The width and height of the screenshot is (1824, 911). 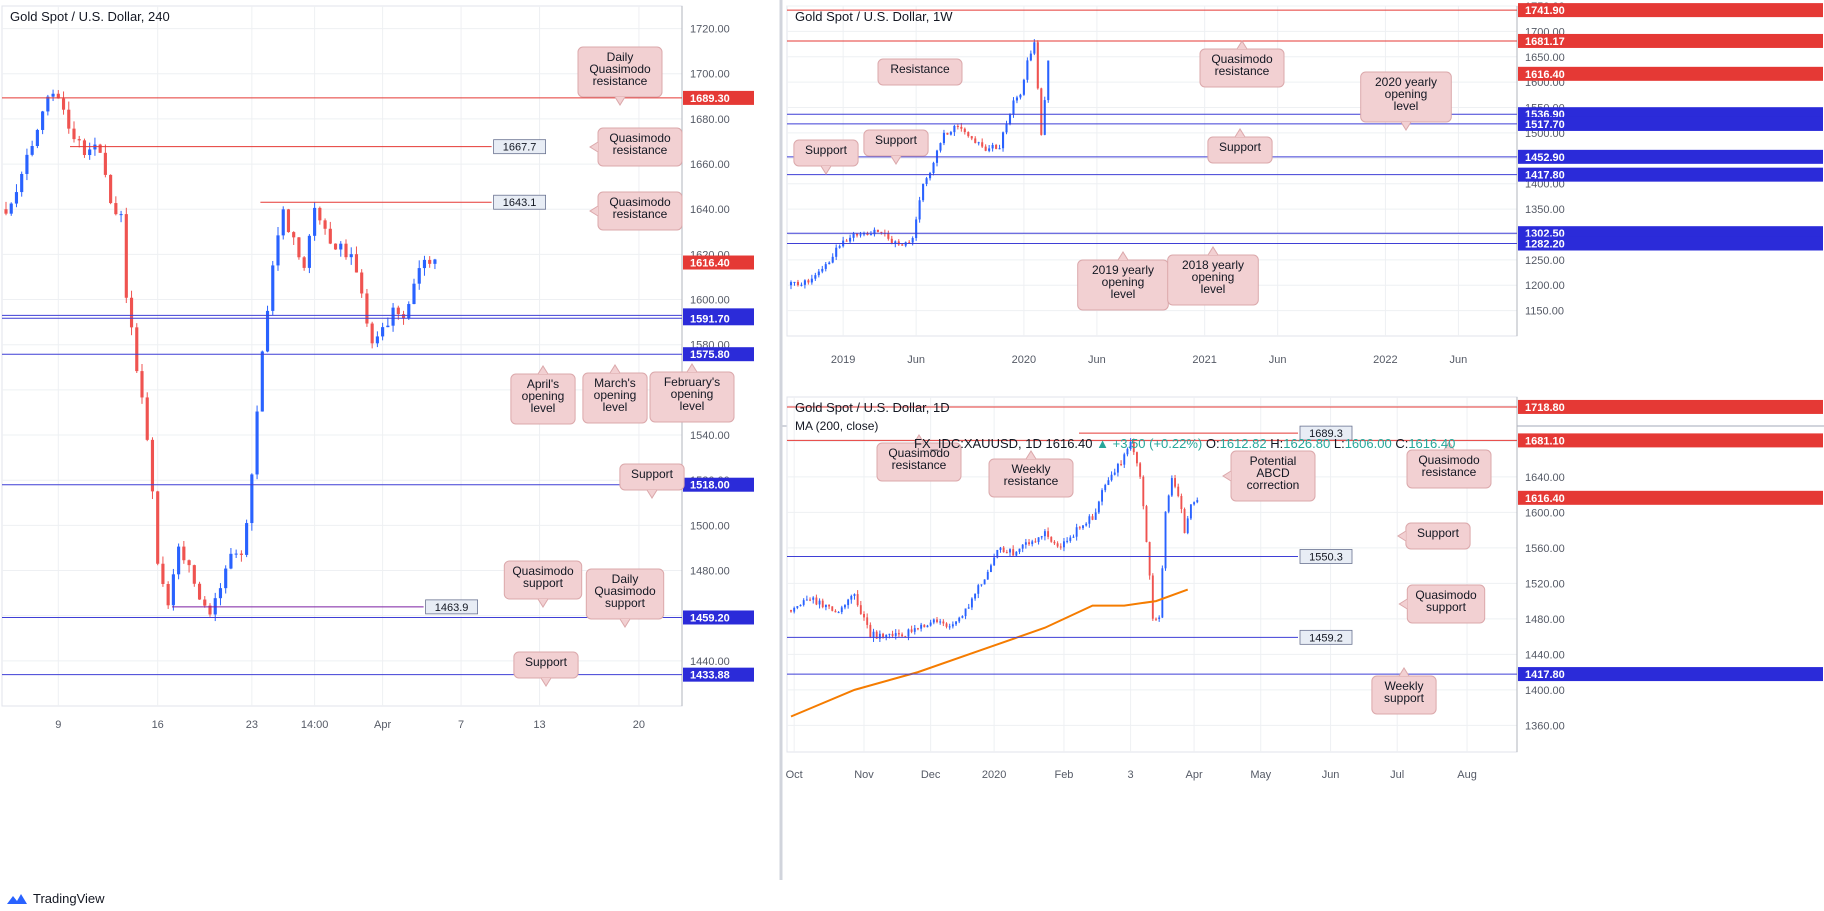 I want to click on x-tick-label: 2019, so click(x=843, y=360).